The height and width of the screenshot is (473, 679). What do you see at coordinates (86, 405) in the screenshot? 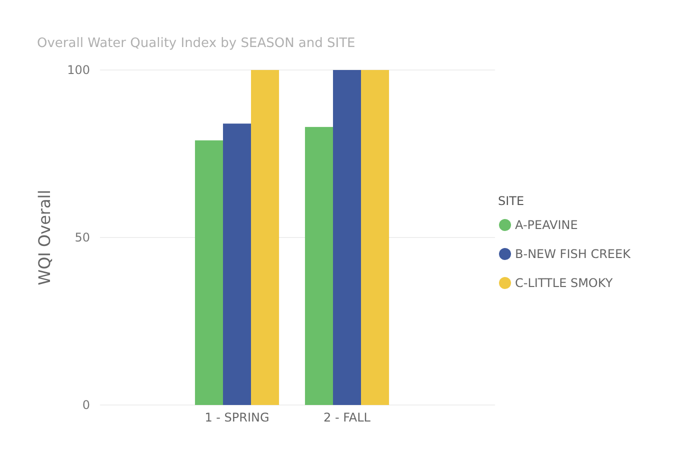
I see `y-tick-label: 0` at bounding box center [86, 405].